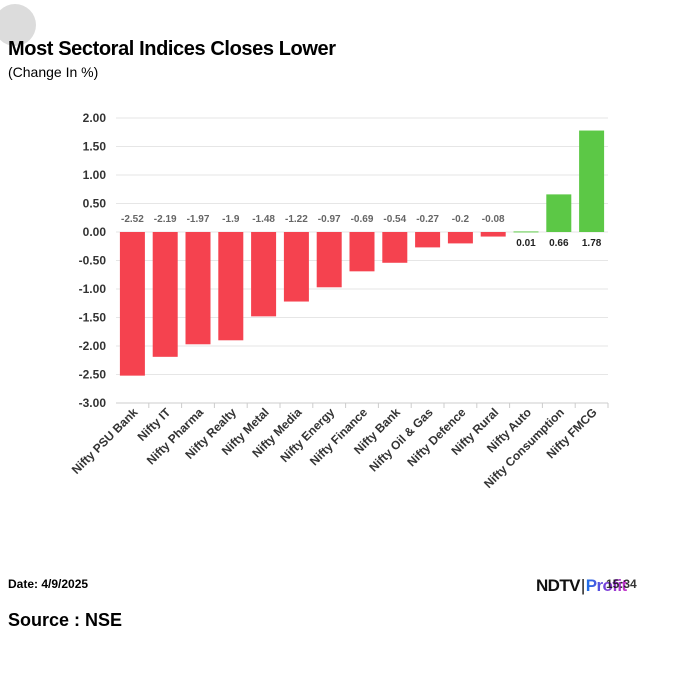 The width and height of the screenshot is (675, 675). What do you see at coordinates (165, 219) in the screenshot?
I see `data-label: -2.19` at bounding box center [165, 219].